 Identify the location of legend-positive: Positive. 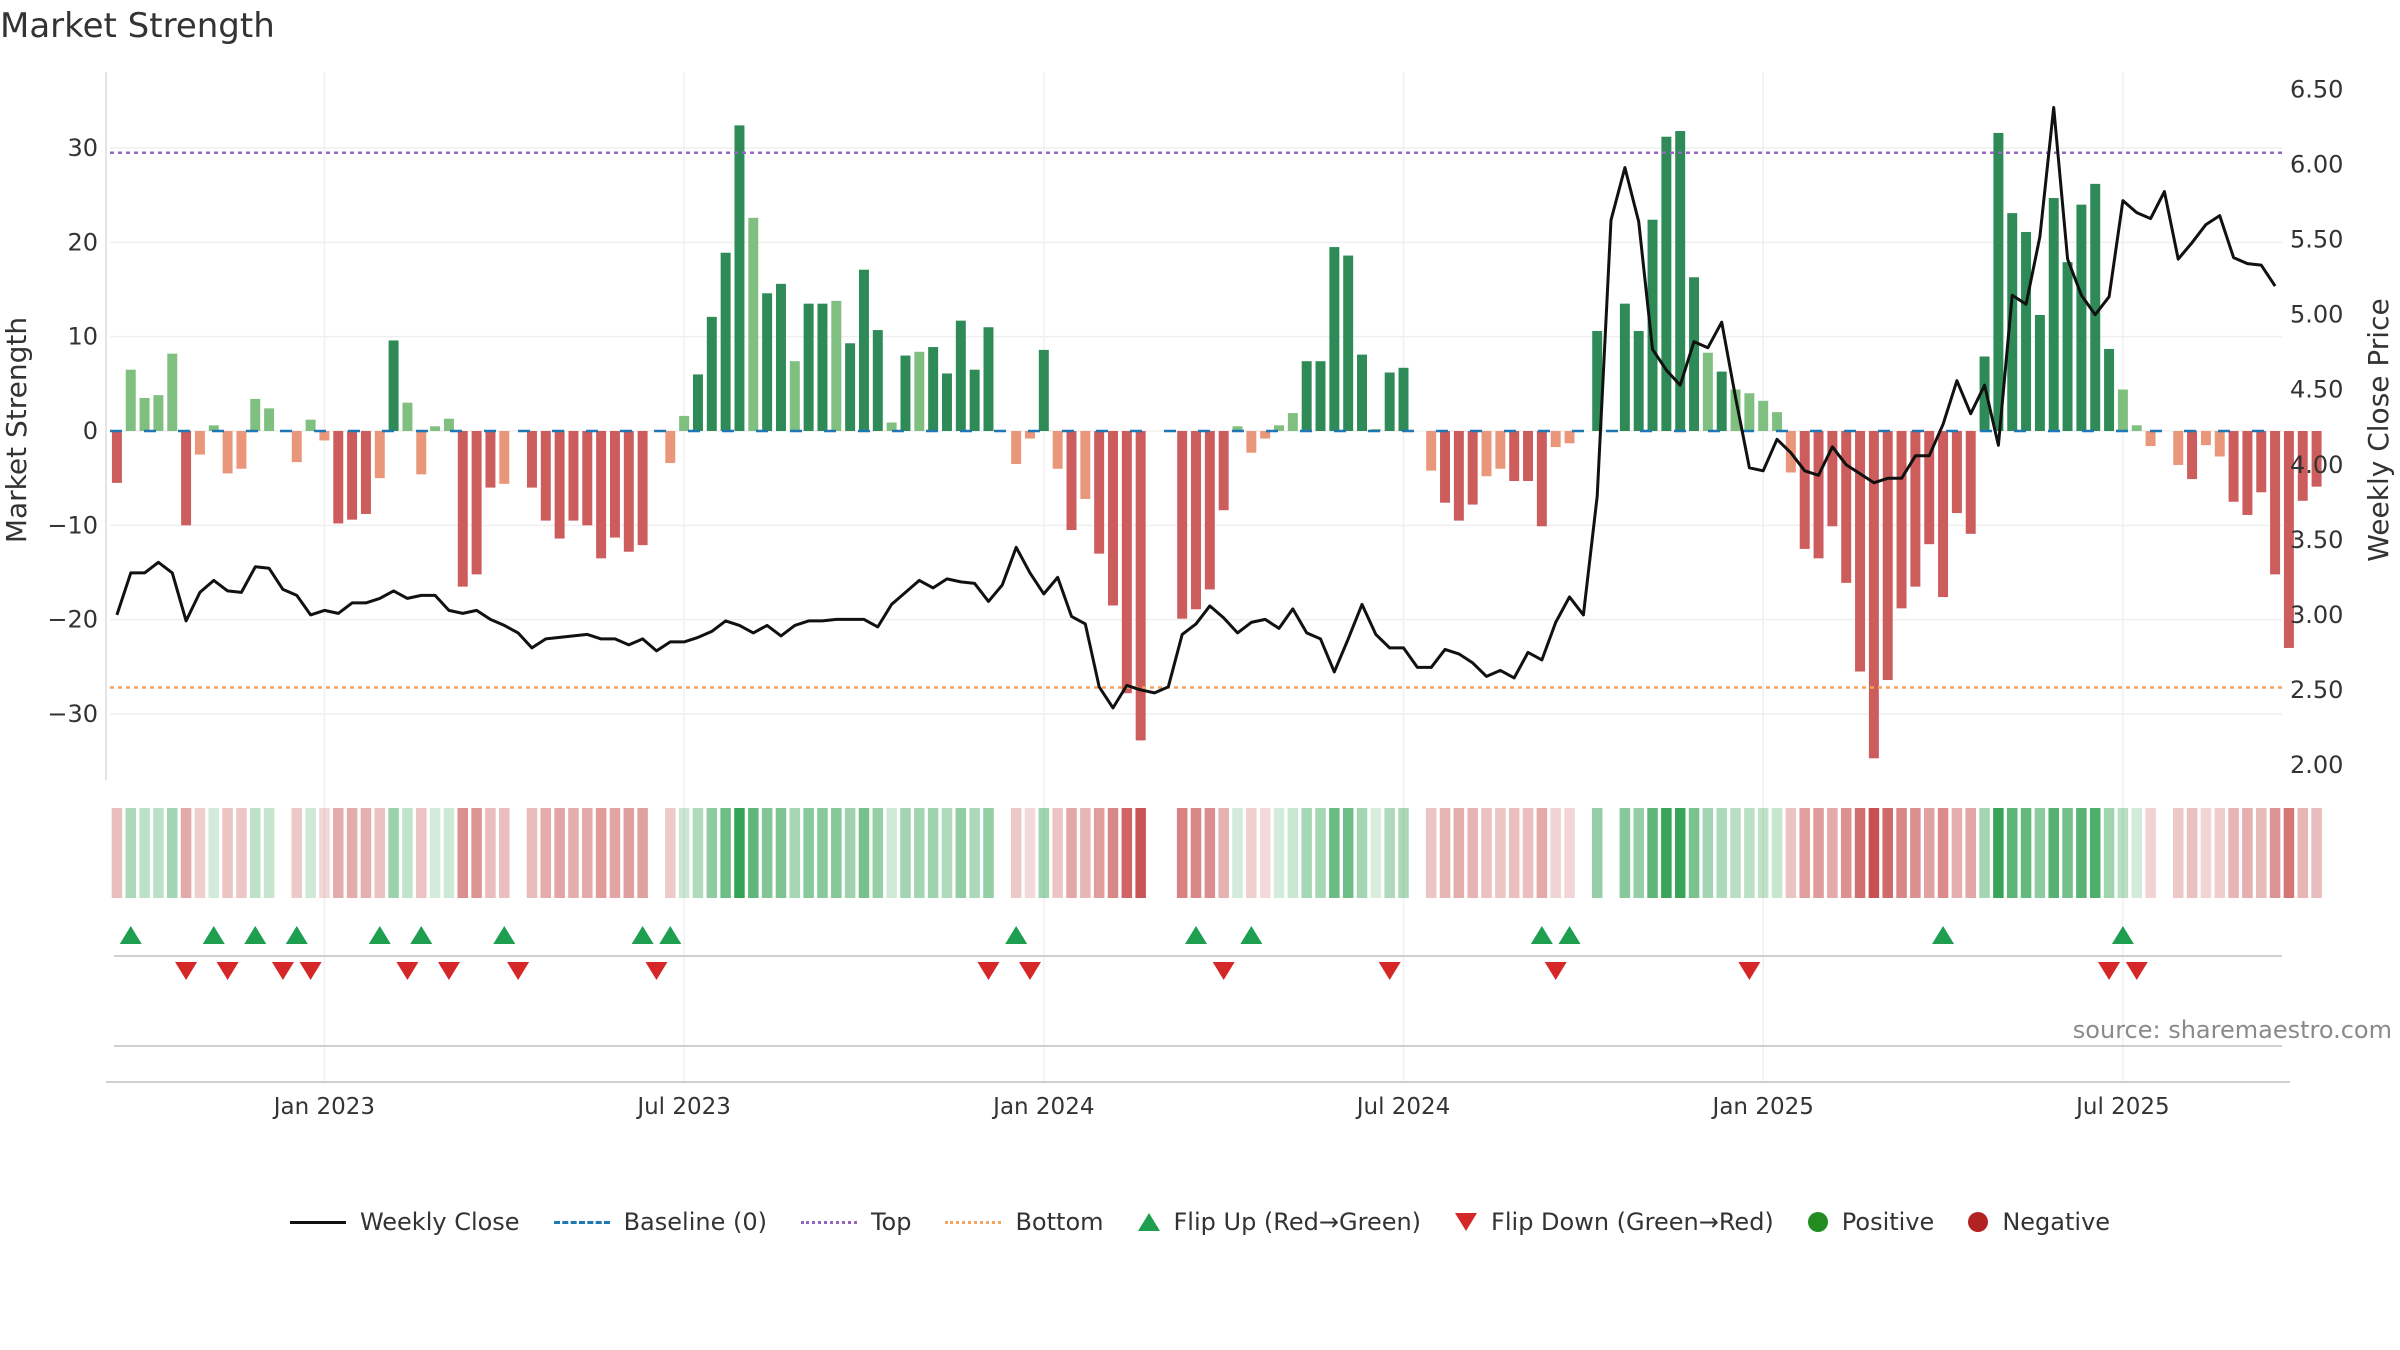
(1870, 1222).